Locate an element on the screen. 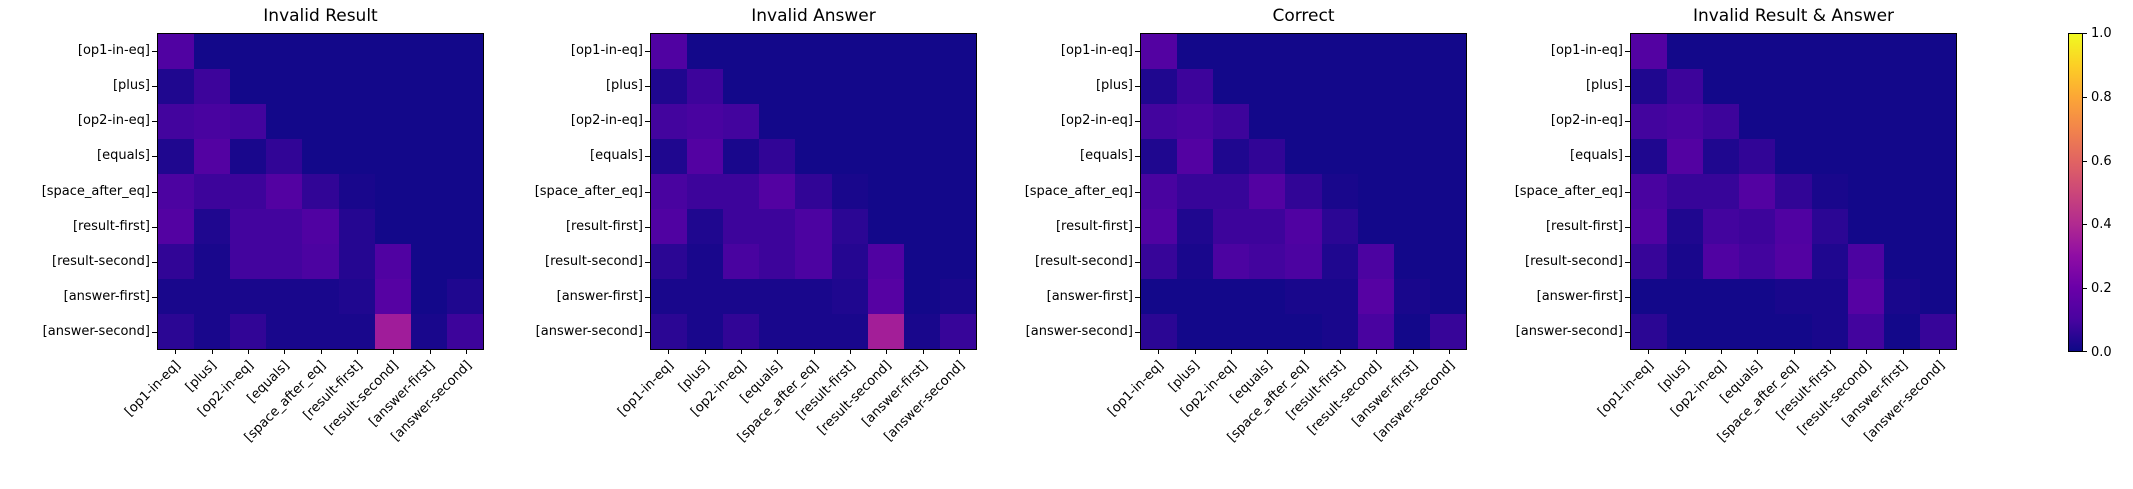  y-tick-label: [answer-second] is located at coordinates (1079, 331).